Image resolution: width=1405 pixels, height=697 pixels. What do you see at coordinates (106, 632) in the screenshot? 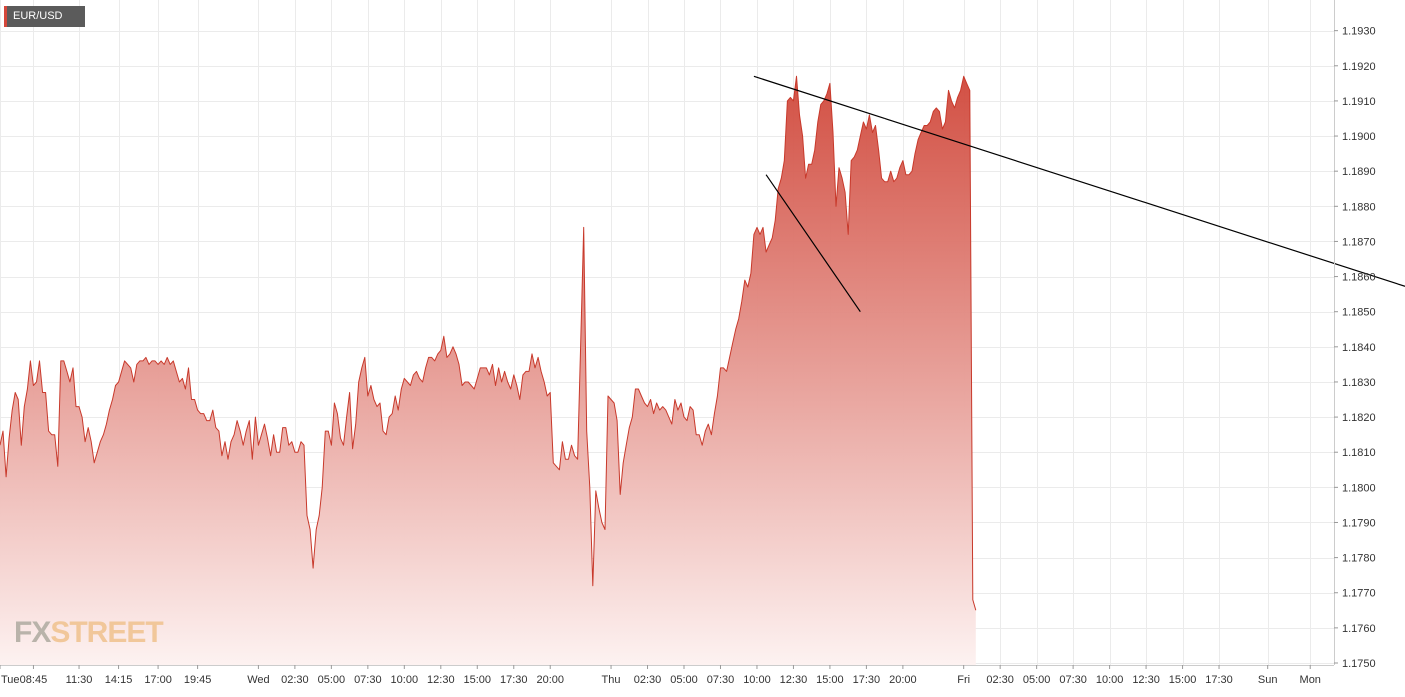
I see `logo-street: STREET` at bounding box center [106, 632].